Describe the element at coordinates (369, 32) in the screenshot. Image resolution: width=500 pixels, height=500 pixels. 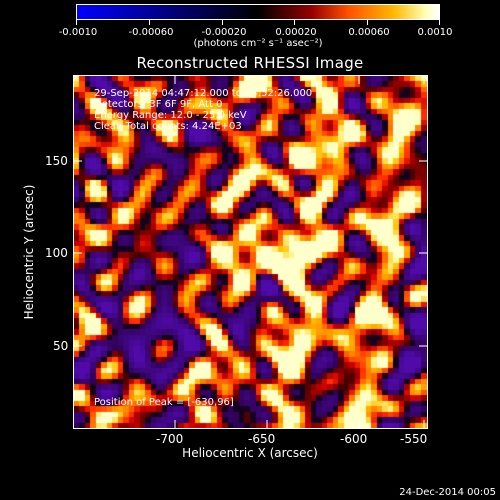
I see `colorbar-tick-label: 0.00060` at that location.